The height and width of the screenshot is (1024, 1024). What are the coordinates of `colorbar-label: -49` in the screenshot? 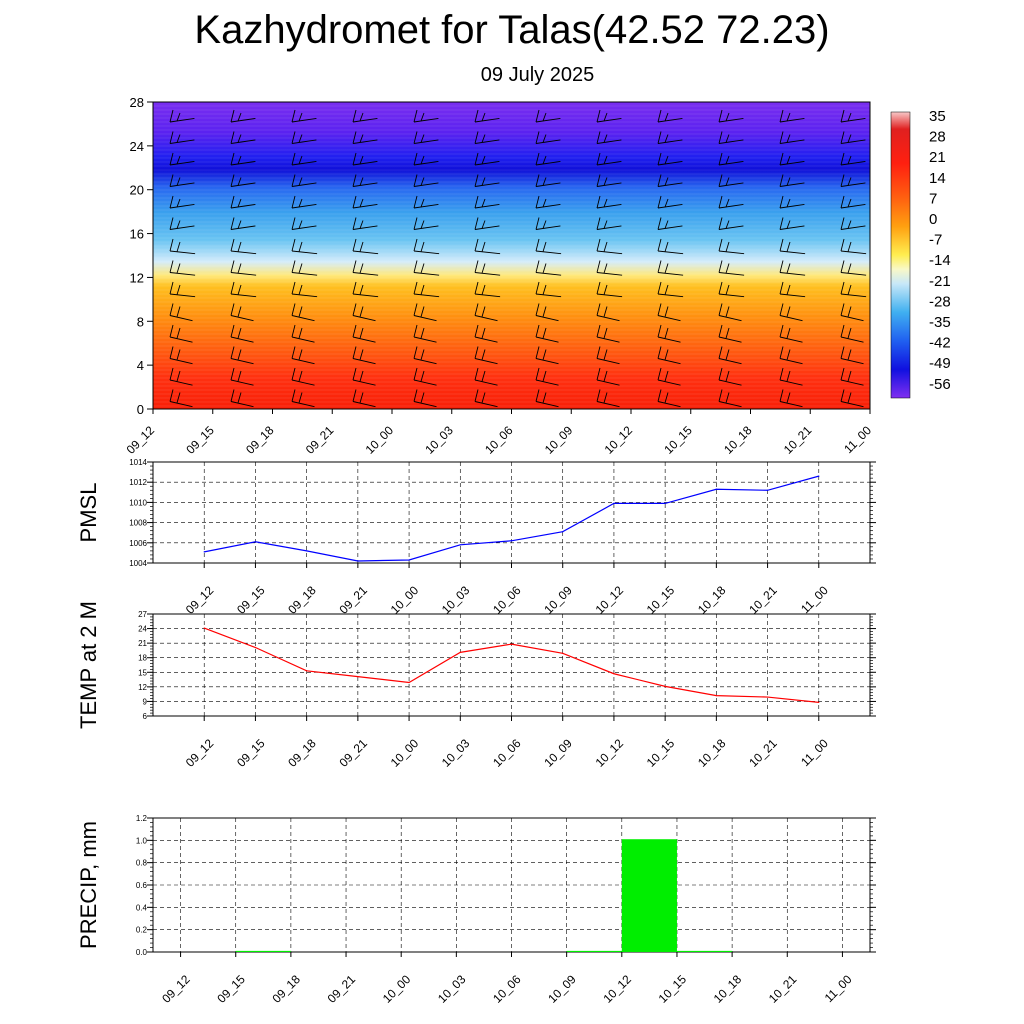 It's located at (940, 363).